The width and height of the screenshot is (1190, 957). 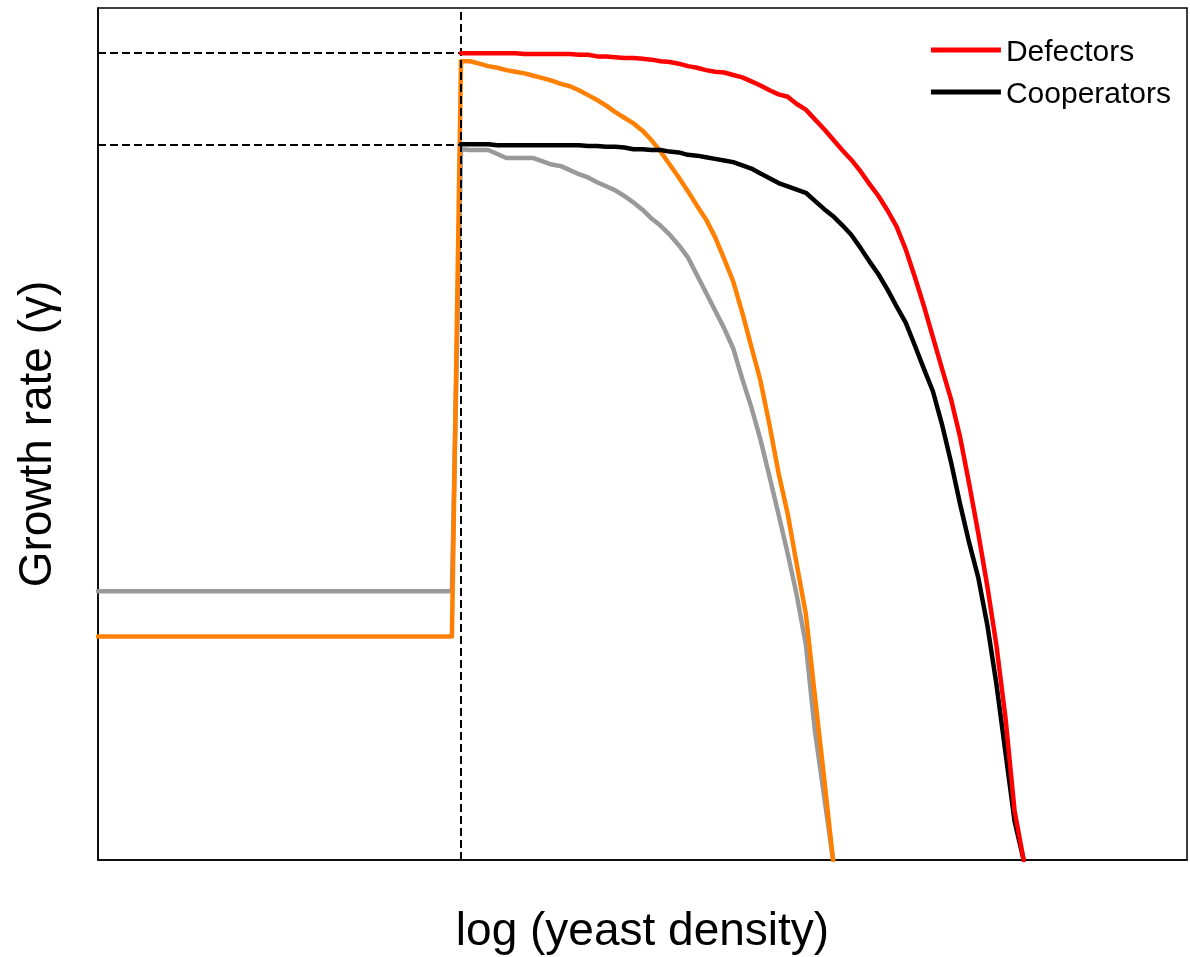 I want to click on legend-label: Cooperators, so click(x=1088, y=92).